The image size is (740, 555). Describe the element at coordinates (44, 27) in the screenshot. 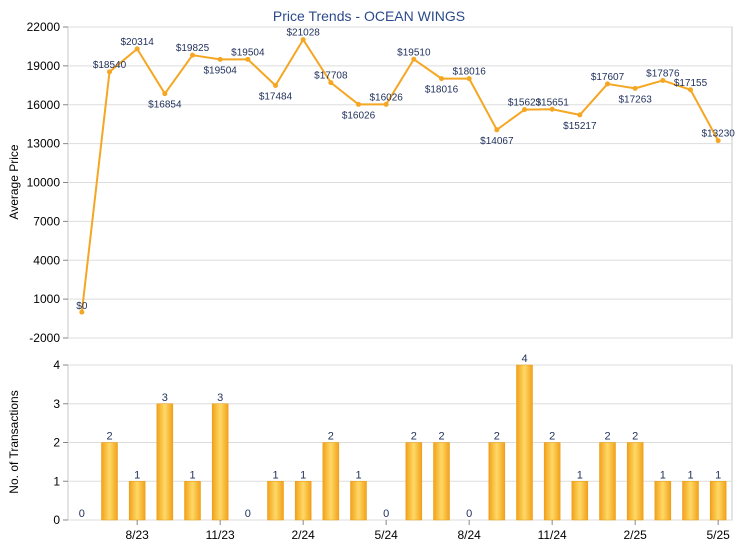

I see `price-y-tick-label: 22000` at that location.